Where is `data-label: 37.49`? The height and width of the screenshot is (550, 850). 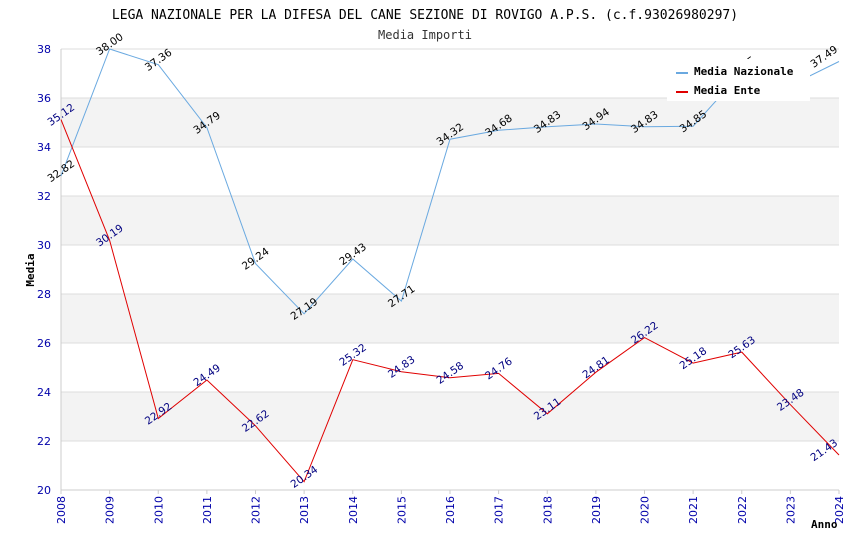 data-label: 37.49 is located at coordinates (825, 57).